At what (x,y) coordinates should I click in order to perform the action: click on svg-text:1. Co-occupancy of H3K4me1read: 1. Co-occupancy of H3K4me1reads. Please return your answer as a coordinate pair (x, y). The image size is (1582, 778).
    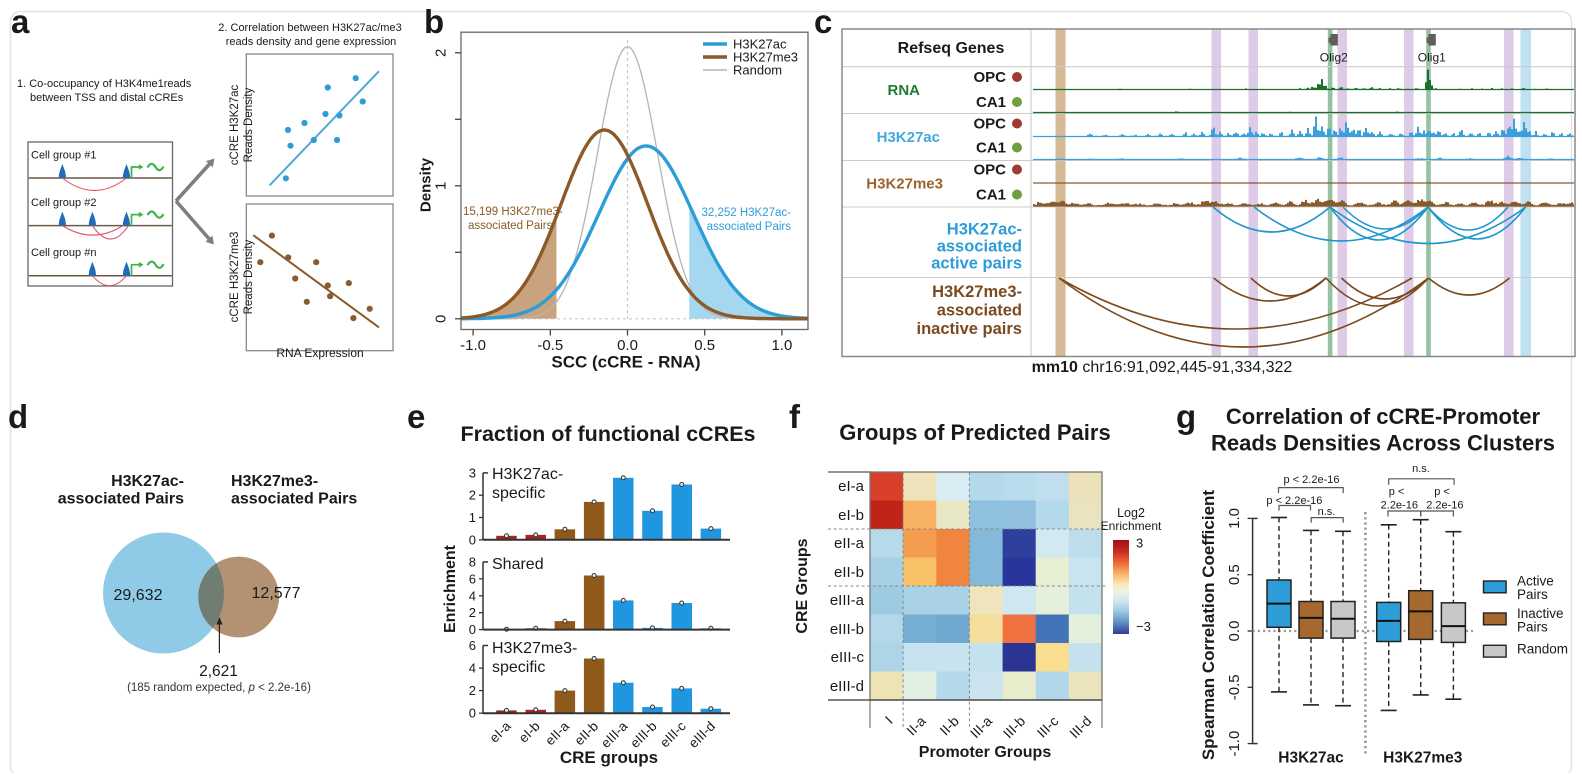
    Looking at the image, I should click on (104, 84).